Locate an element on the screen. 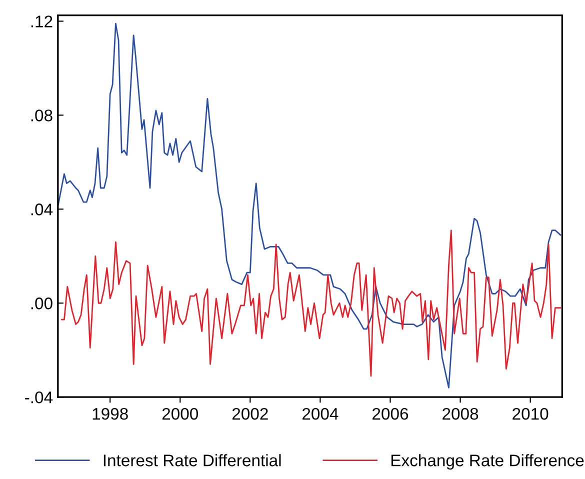 This screenshot has height=479, width=585. y-tick-label: -.04 is located at coordinates (39, 397).